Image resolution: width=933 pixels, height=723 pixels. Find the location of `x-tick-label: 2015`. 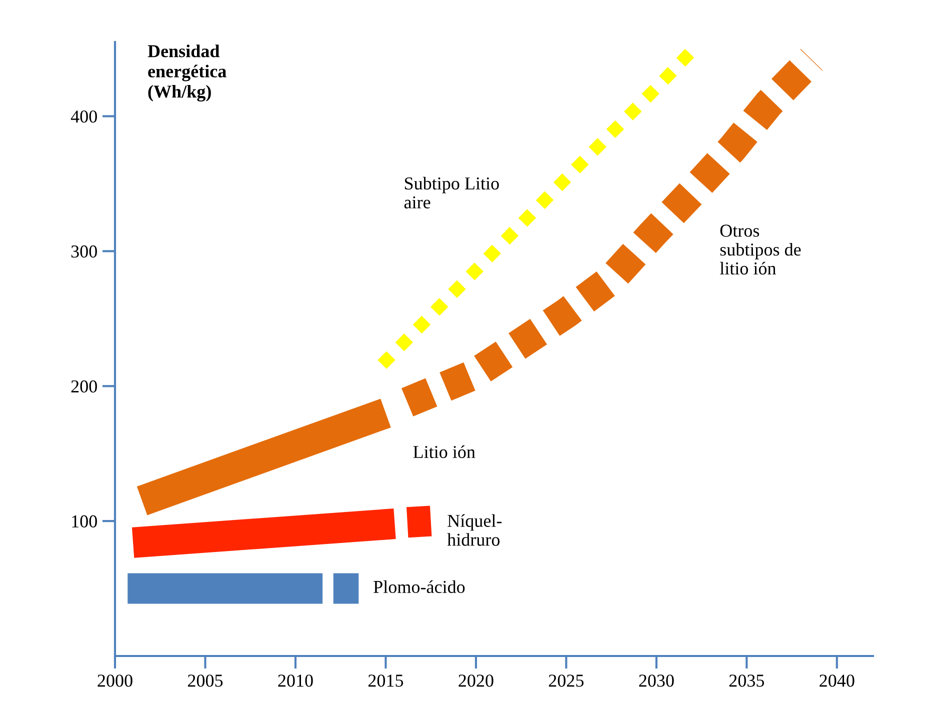

x-tick-label: 2015 is located at coordinates (386, 680).